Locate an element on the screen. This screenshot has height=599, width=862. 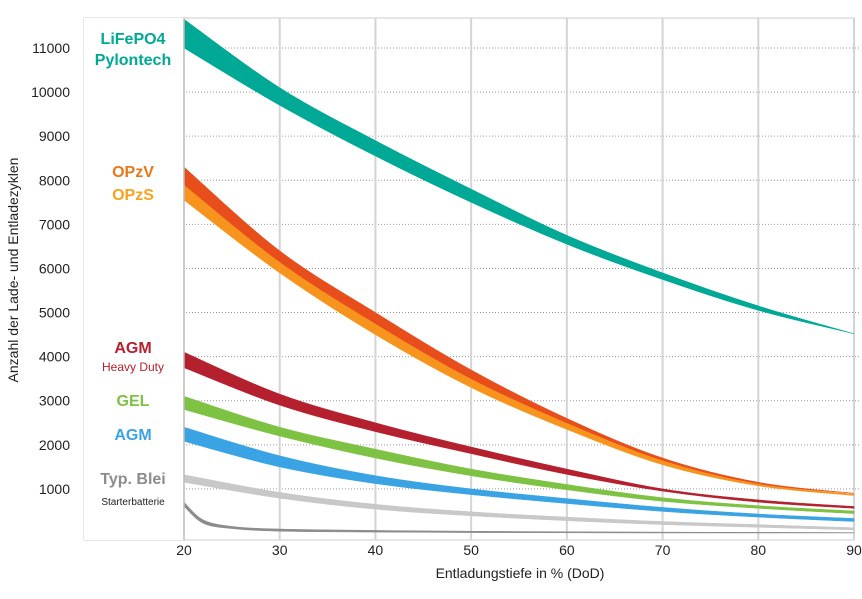
x-tick-label: 50 is located at coordinates (471, 550).